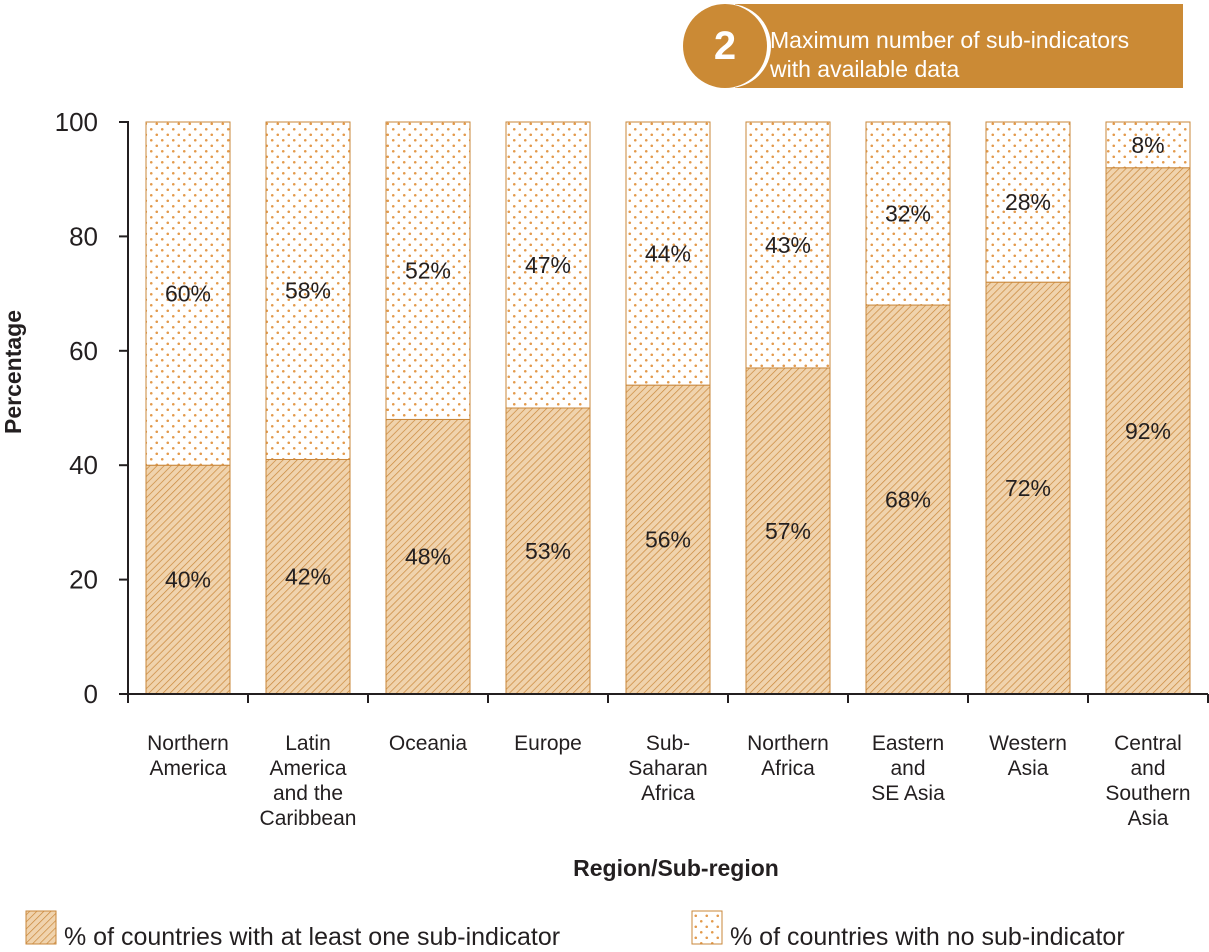 The height and width of the screenshot is (952, 1209). I want to click on data-label-with-sub-indicator: 56%, so click(668, 540).